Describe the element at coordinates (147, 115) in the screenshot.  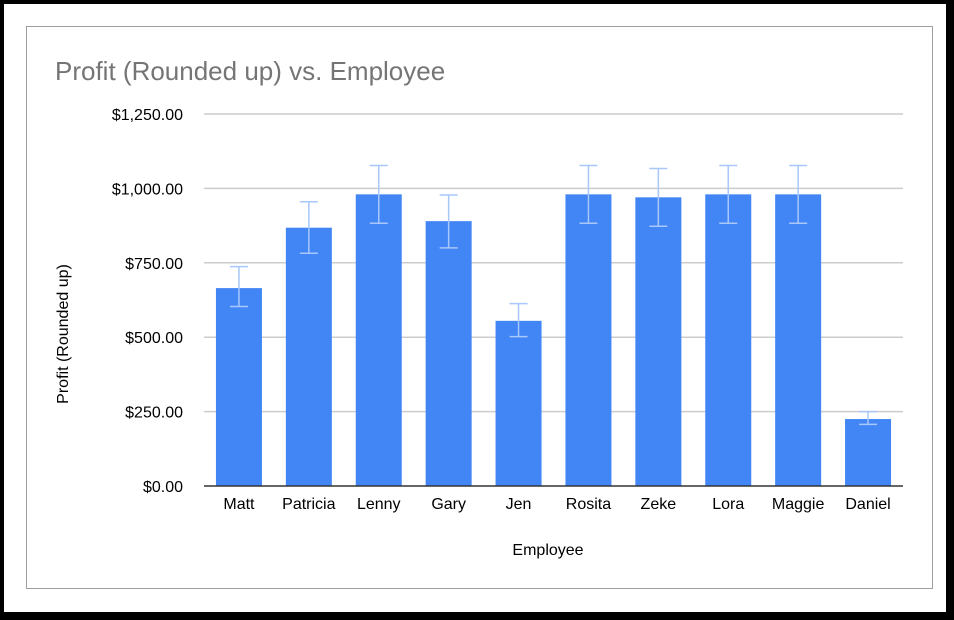
I see `y-tick-label: $1,250.00` at that location.